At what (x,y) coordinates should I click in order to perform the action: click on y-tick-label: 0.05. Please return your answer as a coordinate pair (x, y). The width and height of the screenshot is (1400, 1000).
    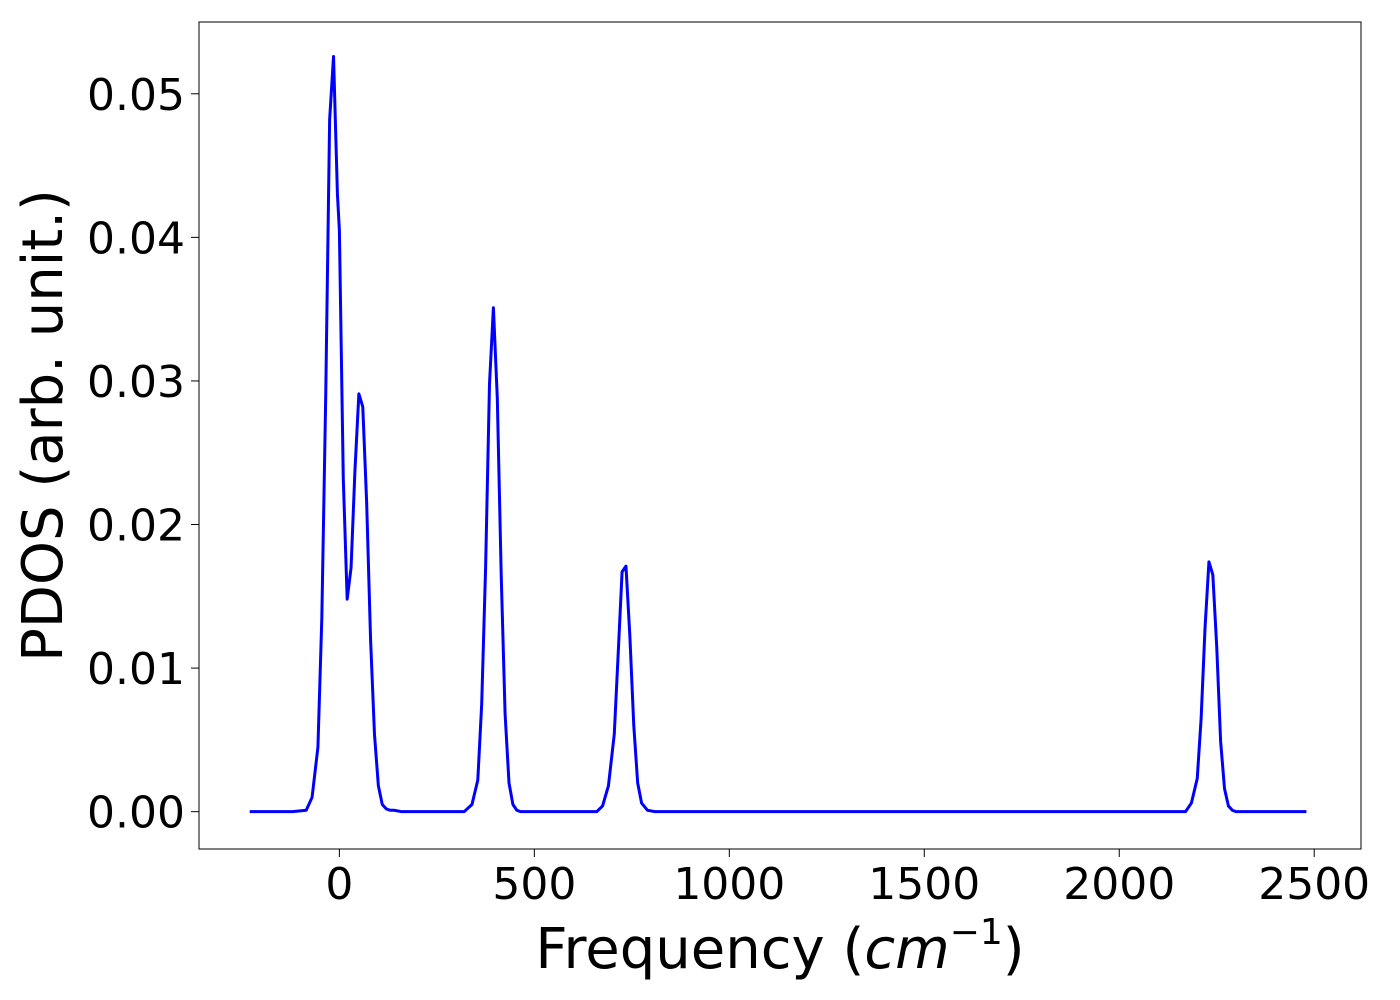
    Looking at the image, I should click on (136, 95).